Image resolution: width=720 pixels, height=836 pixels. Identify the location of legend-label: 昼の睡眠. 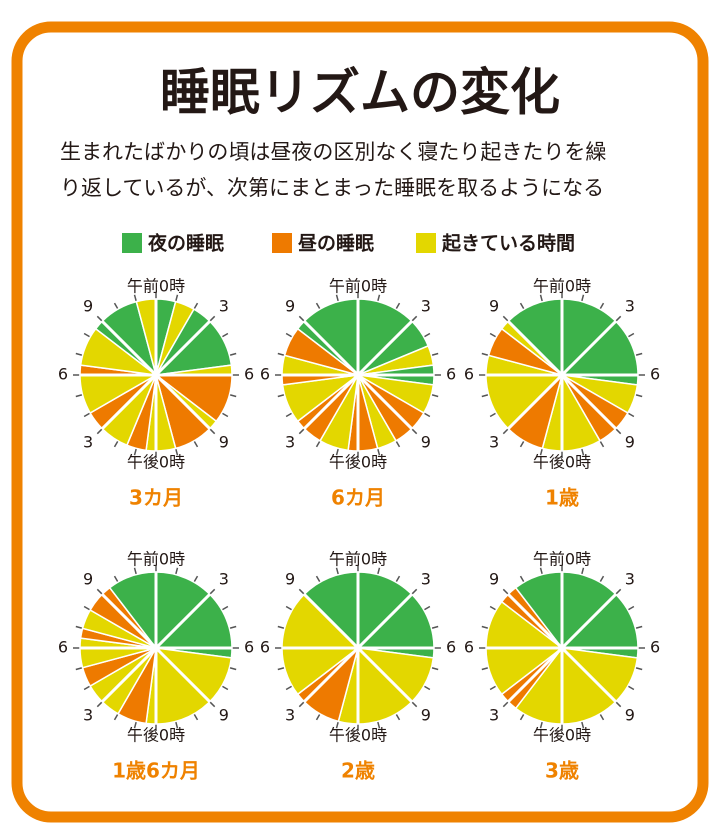
(336, 244).